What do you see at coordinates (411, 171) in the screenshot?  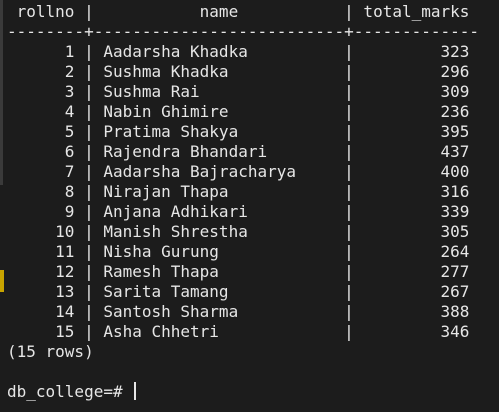 I see `cell-total-marks: 400` at bounding box center [411, 171].